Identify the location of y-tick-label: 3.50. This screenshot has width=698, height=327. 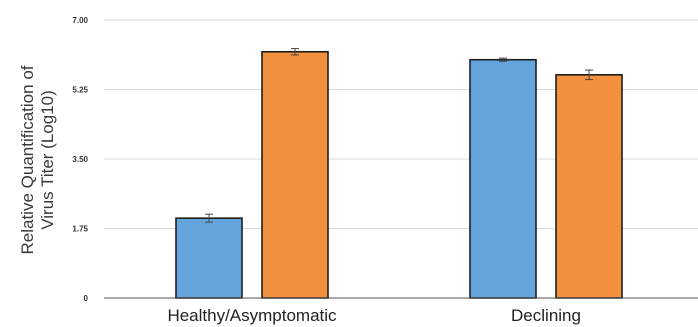
(80, 159).